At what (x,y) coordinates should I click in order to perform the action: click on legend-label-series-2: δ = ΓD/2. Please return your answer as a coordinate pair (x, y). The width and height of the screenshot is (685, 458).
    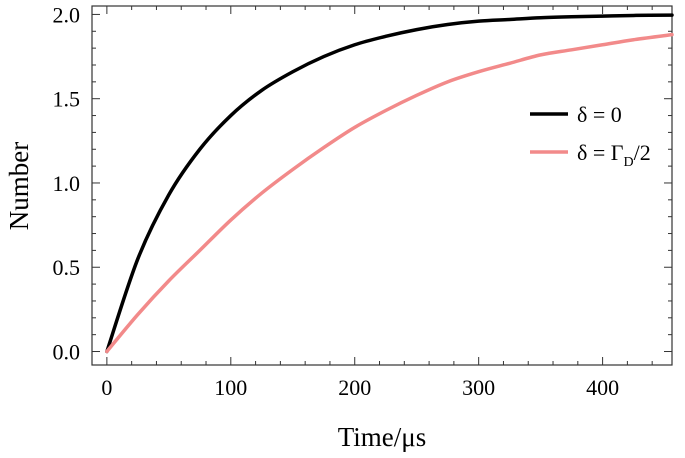
    Looking at the image, I should click on (614, 155).